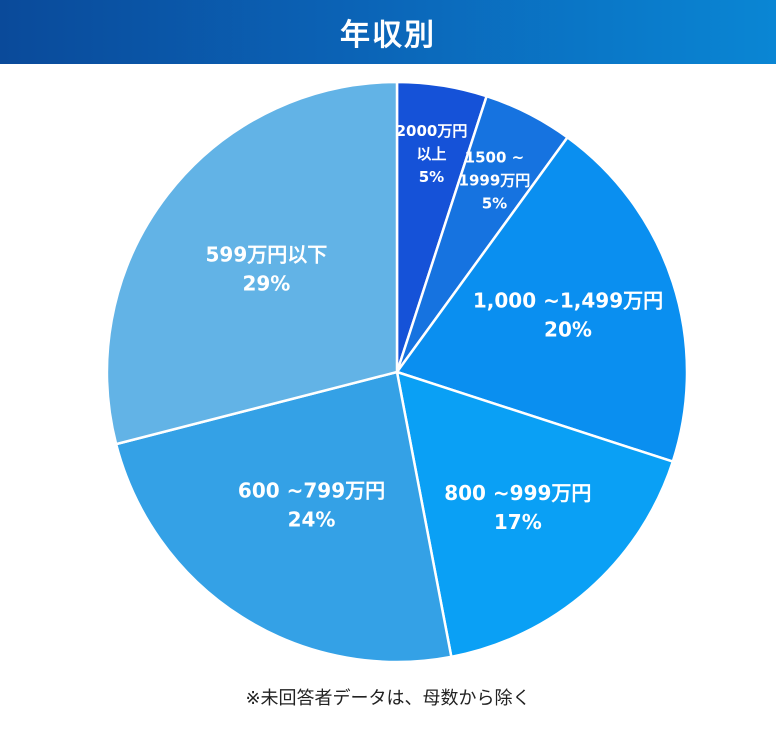 The image size is (776, 730). What do you see at coordinates (518, 522) in the screenshot?
I see `slice-percent-label-3: 17%` at bounding box center [518, 522].